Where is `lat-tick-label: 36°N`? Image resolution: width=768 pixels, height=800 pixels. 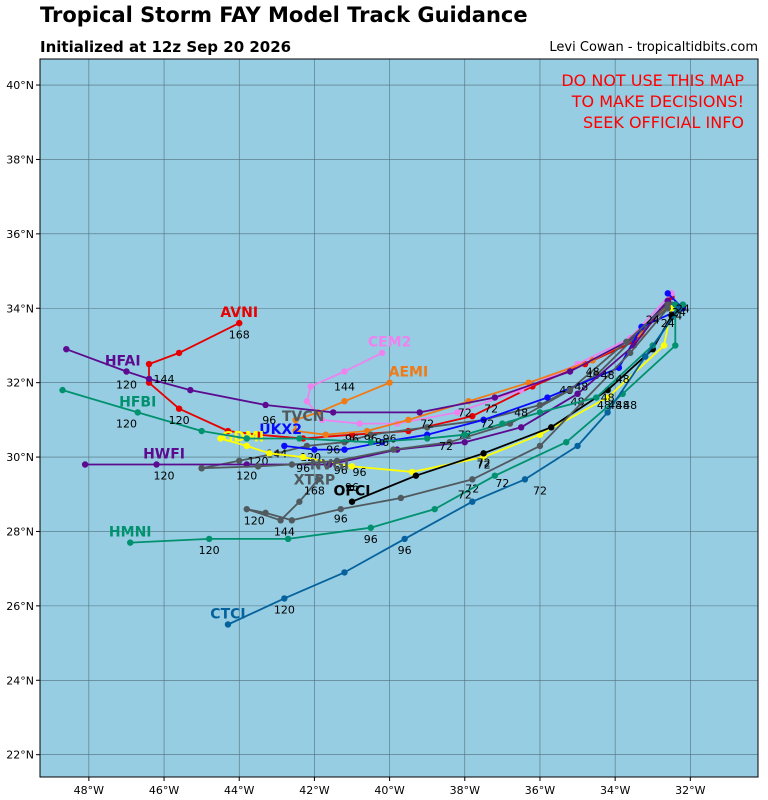
lat-tick-label: 36°N is located at coordinates (20, 234).